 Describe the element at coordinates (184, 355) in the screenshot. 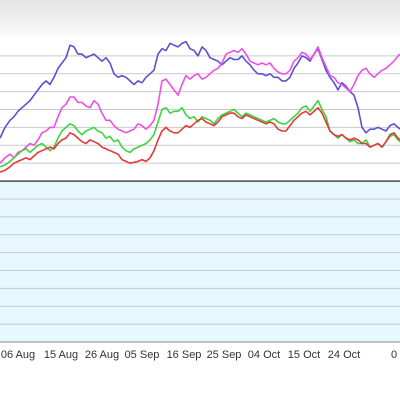

I see `x-tick-label: 16 Sep` at that location.